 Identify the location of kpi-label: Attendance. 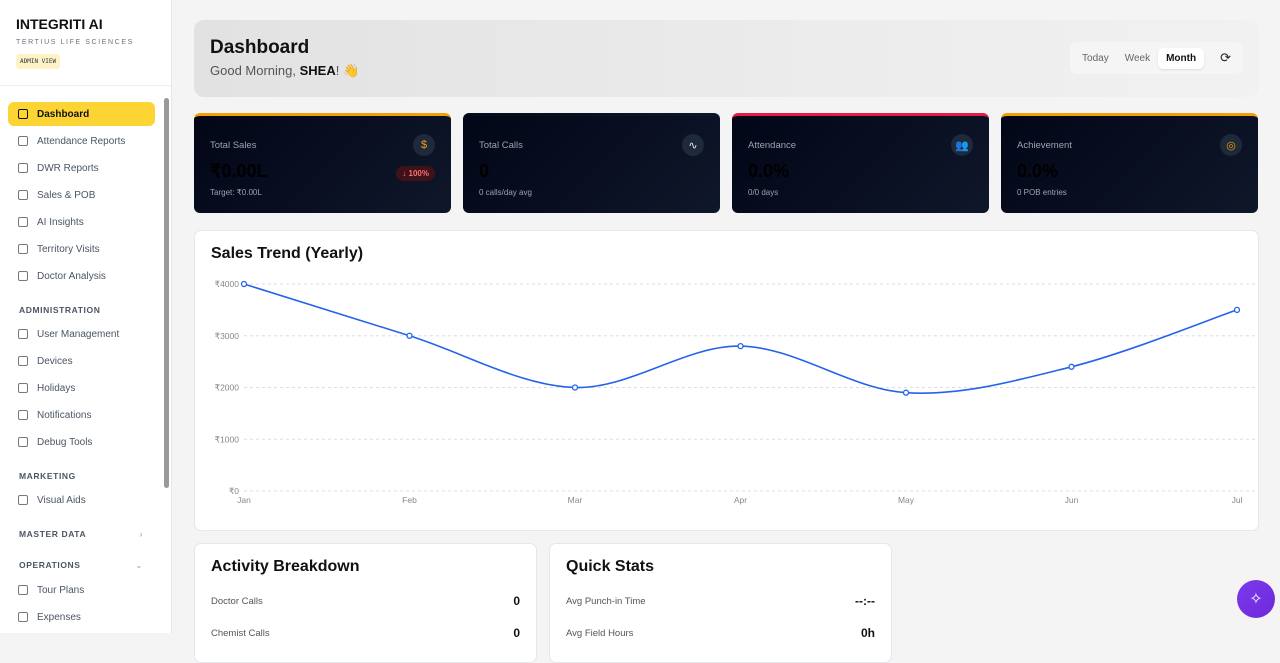
(772, 145).